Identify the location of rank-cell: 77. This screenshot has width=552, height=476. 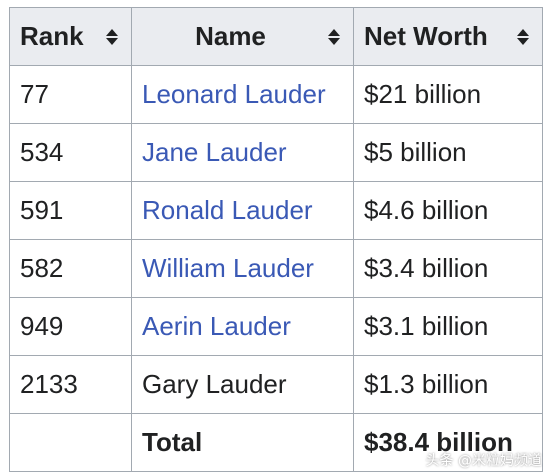
(70, 94).